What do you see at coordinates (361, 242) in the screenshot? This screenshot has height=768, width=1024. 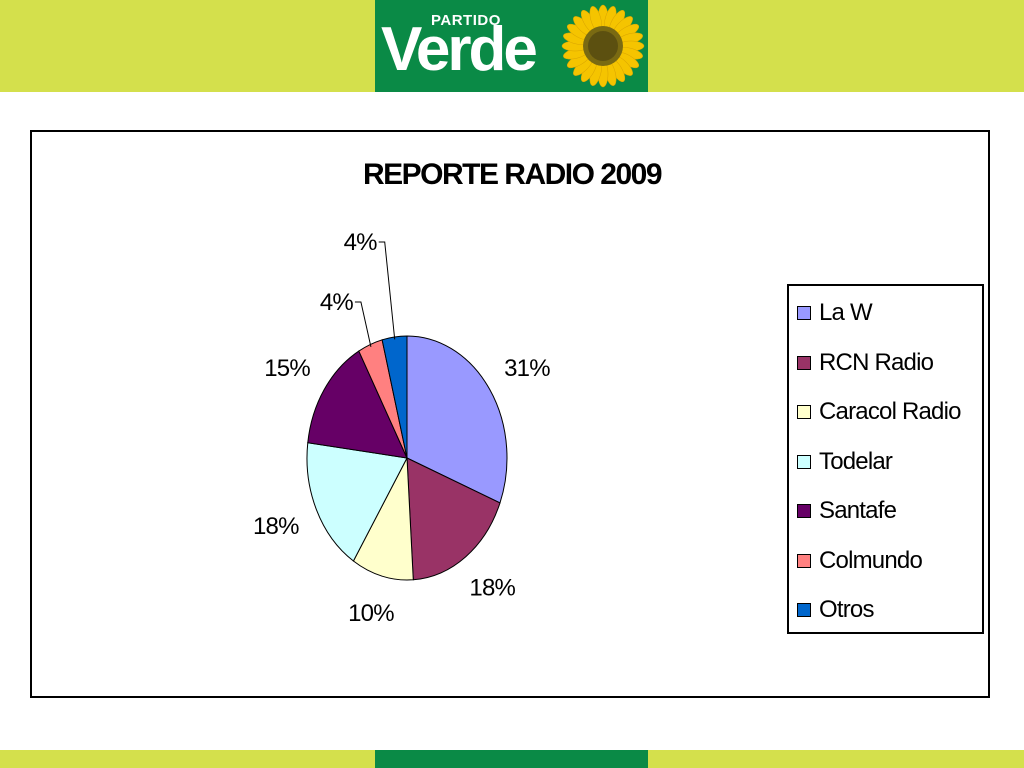 I see `data-label-otros: 4%` at bounding box center [361, 242].